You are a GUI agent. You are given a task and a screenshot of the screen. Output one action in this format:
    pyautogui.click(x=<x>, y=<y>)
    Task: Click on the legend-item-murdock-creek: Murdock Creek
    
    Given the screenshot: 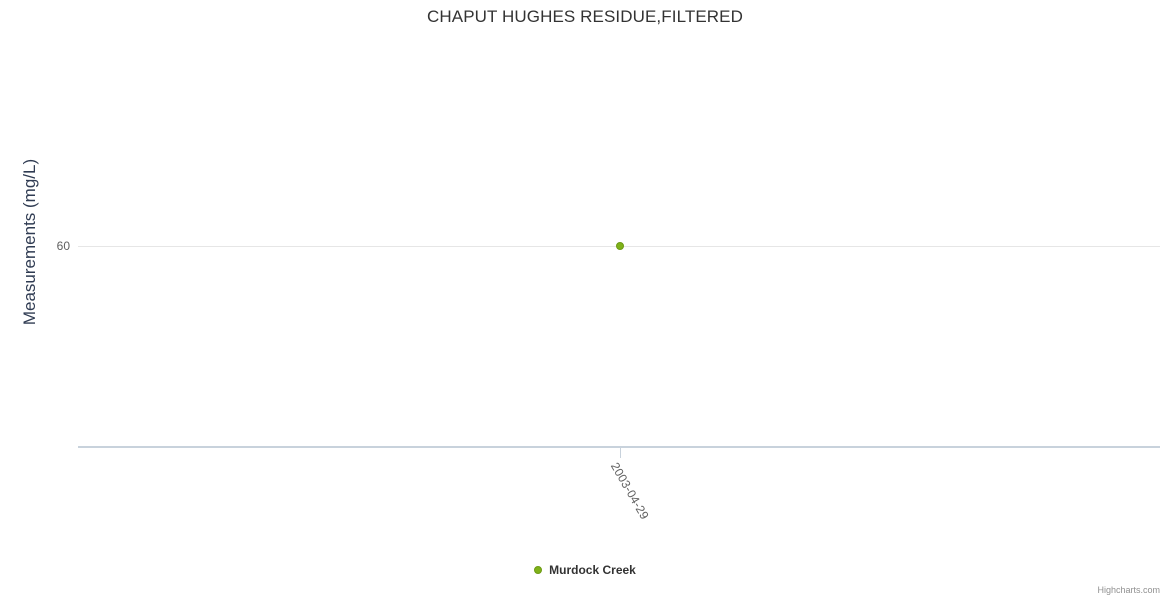 What is the action you would take?
    pyautogui.click(x=585, y=570)
    